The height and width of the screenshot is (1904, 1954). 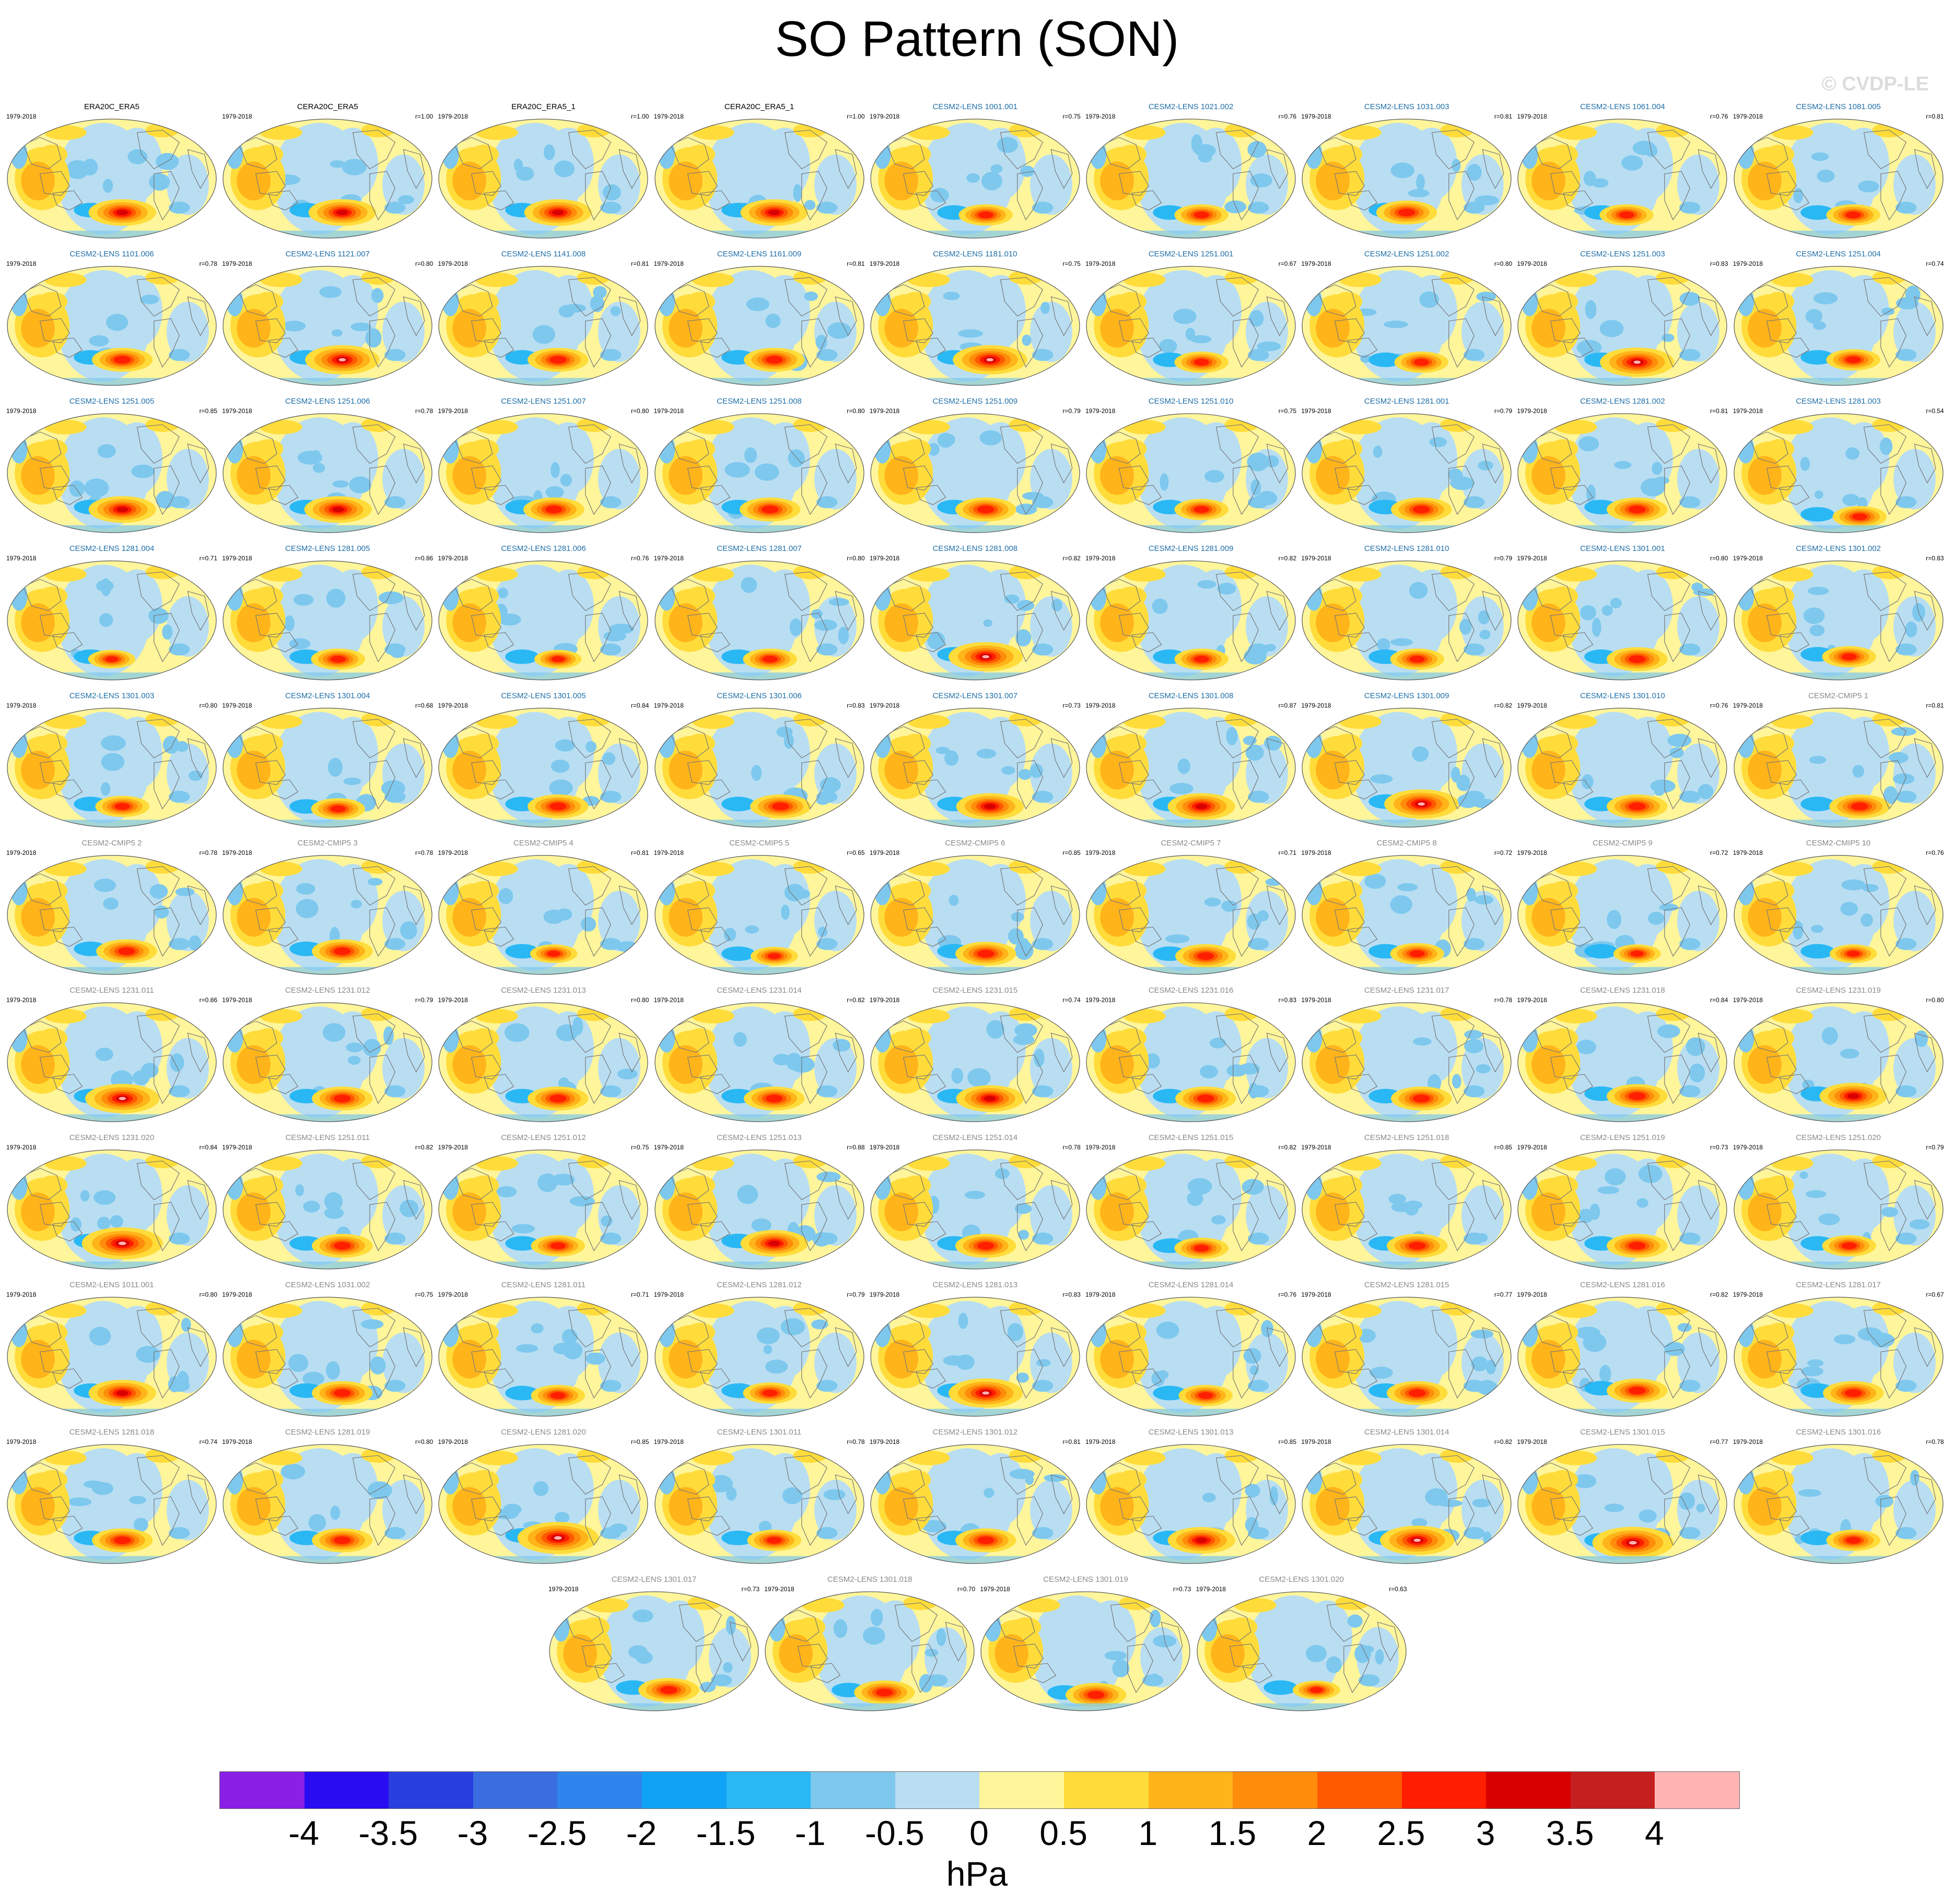 I want to click on panel-title: CESM2-LENS 1251.007, so click(x=543, y=401).